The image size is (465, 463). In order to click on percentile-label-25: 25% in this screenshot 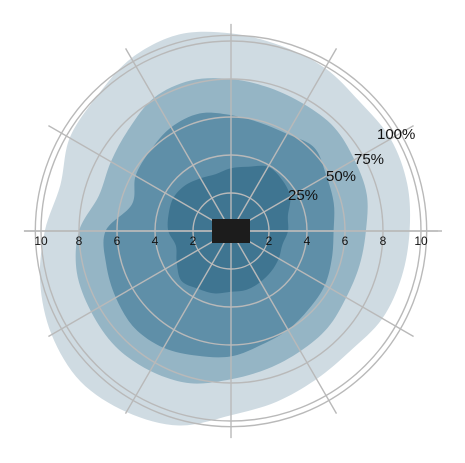, I will do `click(303, 195)`.